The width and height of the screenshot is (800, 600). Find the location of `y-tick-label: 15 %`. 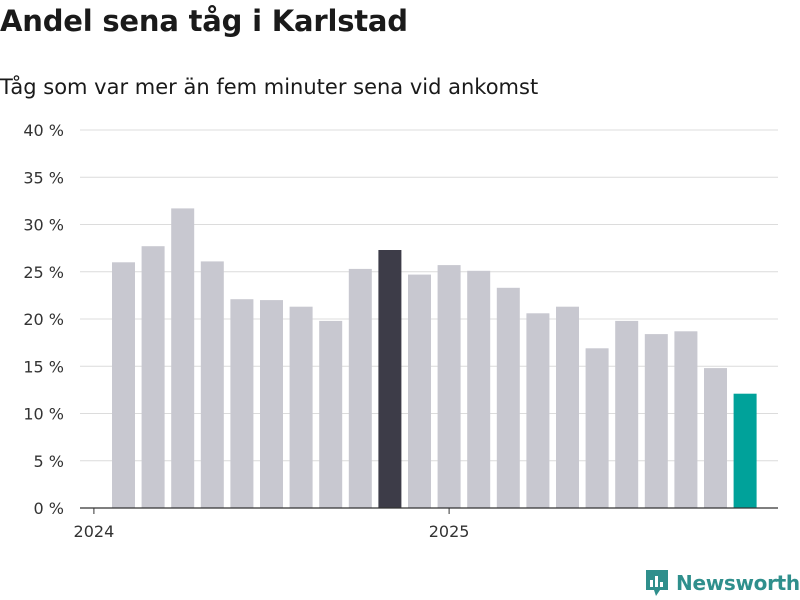

y-tick-label: 15 % is located at coordinates (43, 366).